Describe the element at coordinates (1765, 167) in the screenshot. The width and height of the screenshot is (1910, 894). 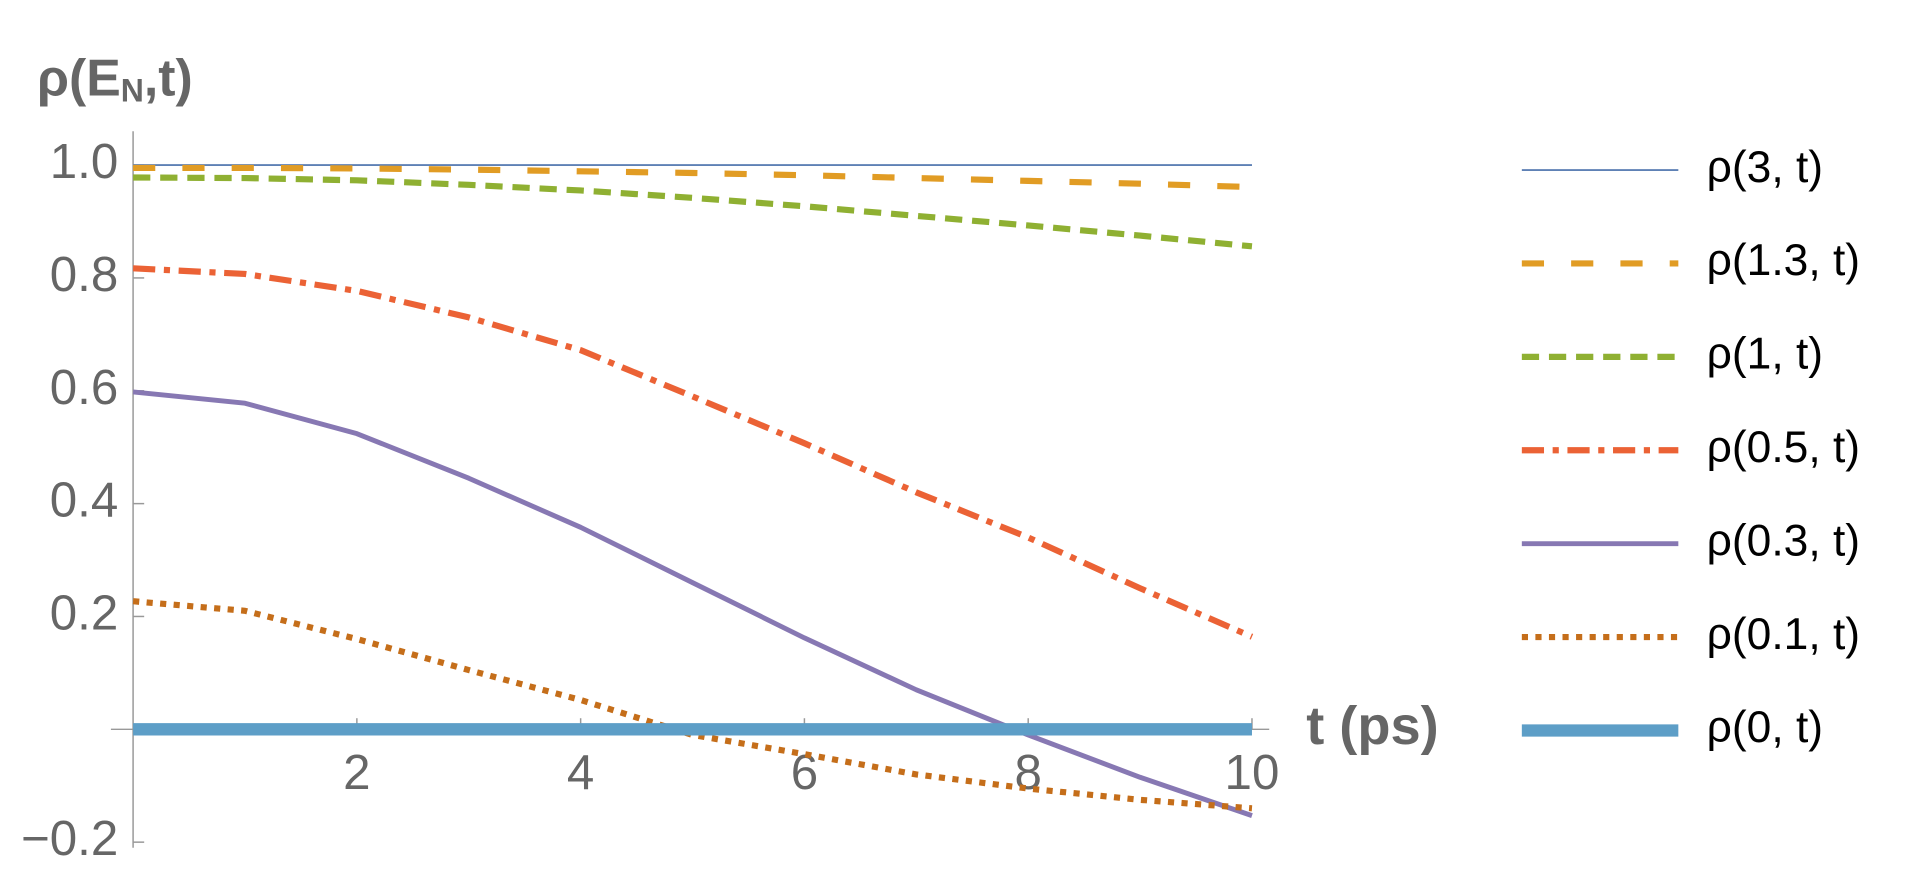
I see `legend-label: ρ(3, t)` at that location.